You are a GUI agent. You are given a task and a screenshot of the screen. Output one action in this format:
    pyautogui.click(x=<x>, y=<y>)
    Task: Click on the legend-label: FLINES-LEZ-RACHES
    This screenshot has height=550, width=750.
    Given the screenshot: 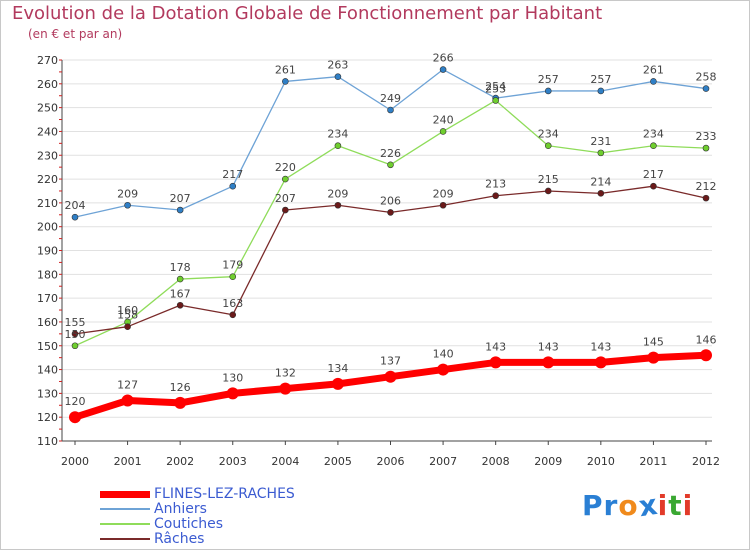 What is the action you would take?
    pyautogui.click(x=224, y=494)
    